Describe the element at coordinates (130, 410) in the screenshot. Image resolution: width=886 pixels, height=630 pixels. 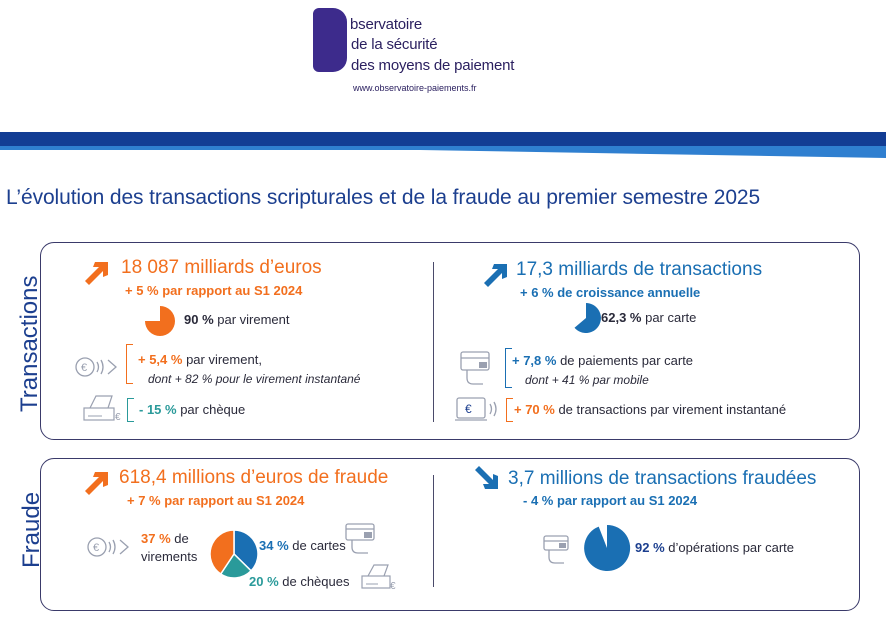
I see `teal-bracket` at that location.